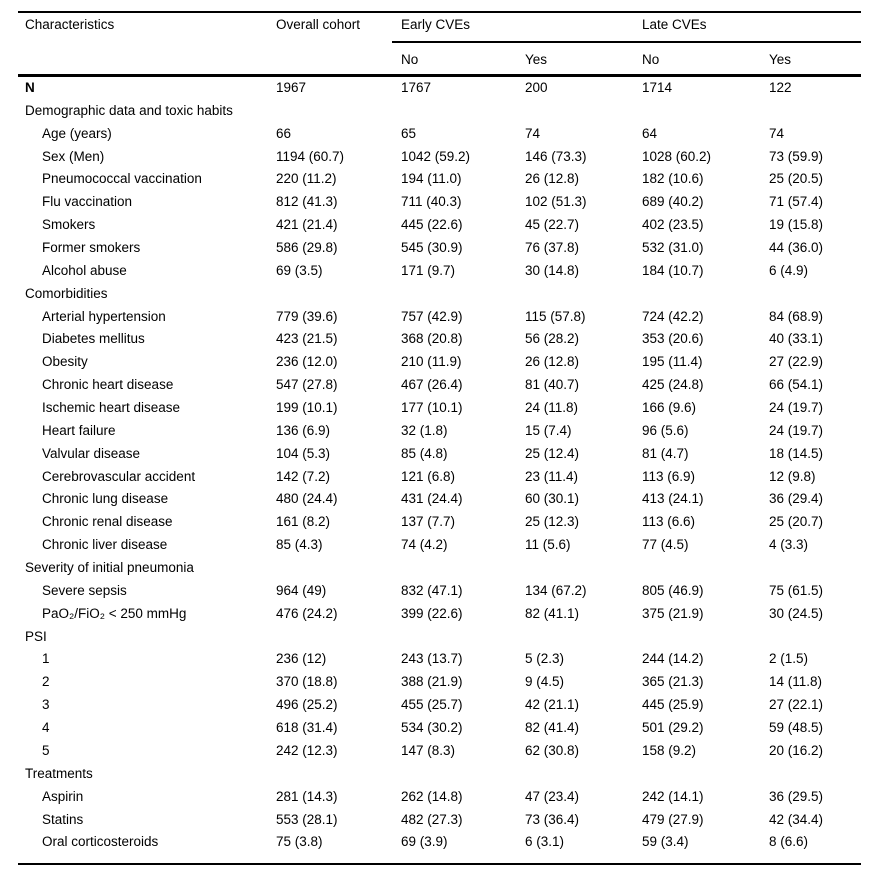 The width and height of the screenshot is (875, 877). Describe the element at coordinates (796, 819) in the screenshot. I see `cell-value: 42 (34.4)` at that location.